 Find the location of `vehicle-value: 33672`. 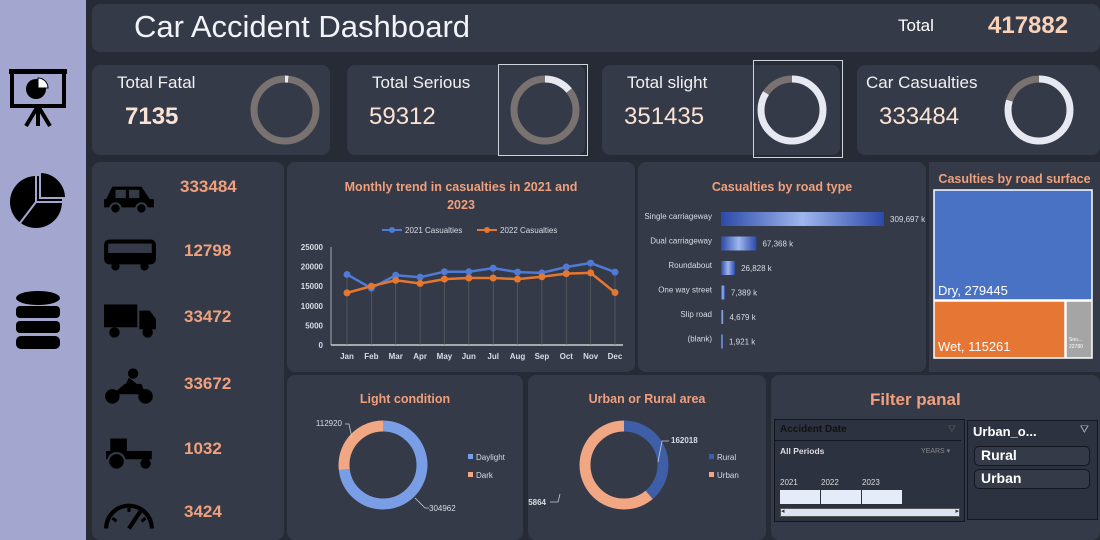

vehicle-value: 33672 is located at coordinates (208, 383).